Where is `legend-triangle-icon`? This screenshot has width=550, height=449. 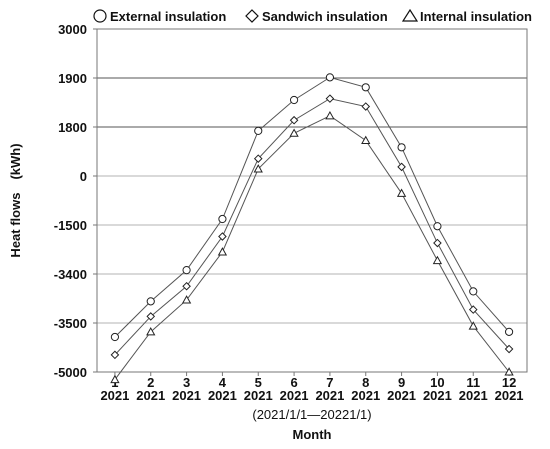
legend-triangle-icon is located at coordinates (410, 15).